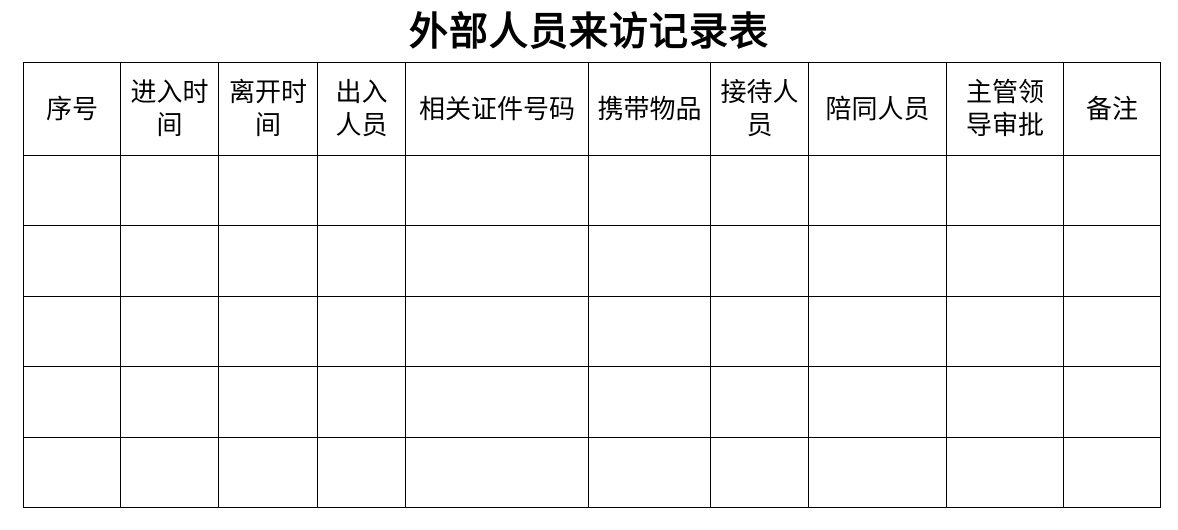 Image resolution: width=1178 pixels, height=530 pixels. I want to click on header-cell-escort: 陪同人员, so click(877, 109).